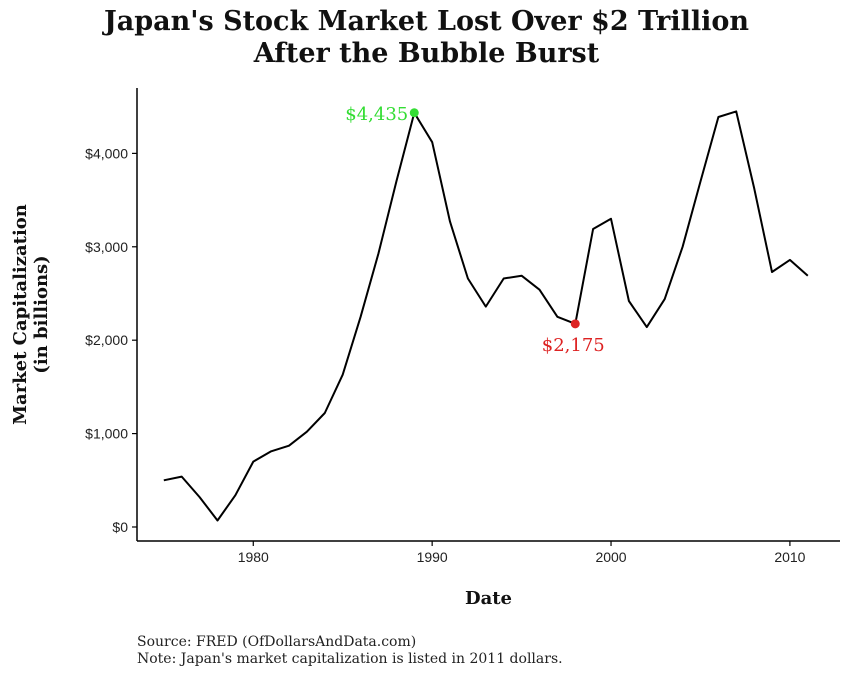  What do you see at coordinates (474, 230) in the screenshot?
I see `annotations: $4,435 $2,175` at bounding box center [474, 230].